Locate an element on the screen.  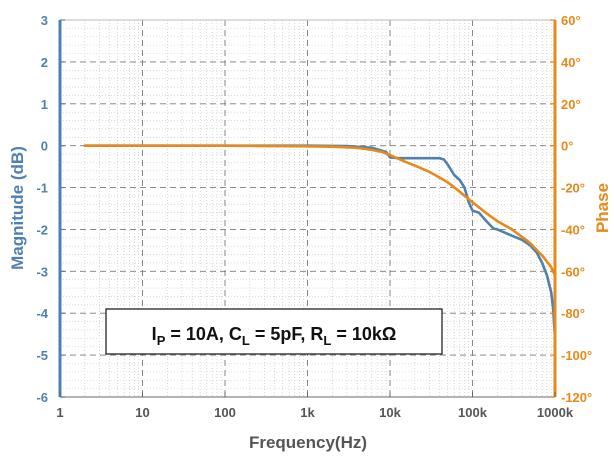
y-tick-label: 2 is located at coordinates (44, 62).